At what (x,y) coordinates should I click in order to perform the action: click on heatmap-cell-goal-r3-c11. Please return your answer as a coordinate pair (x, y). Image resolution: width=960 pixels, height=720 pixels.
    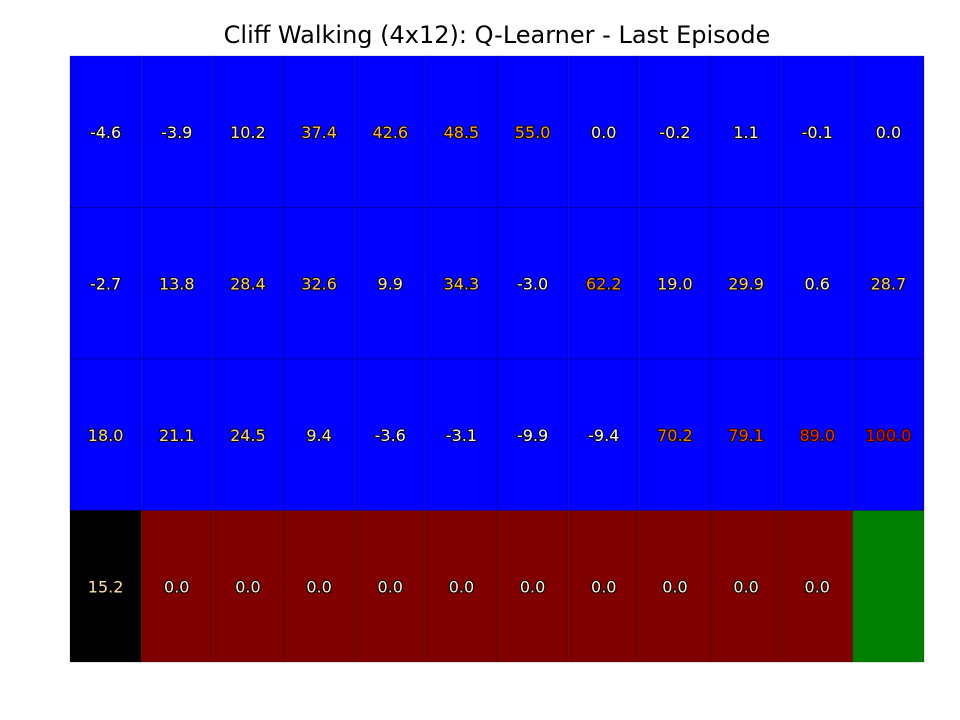
    Looking at the image, I should click on (888, 586).